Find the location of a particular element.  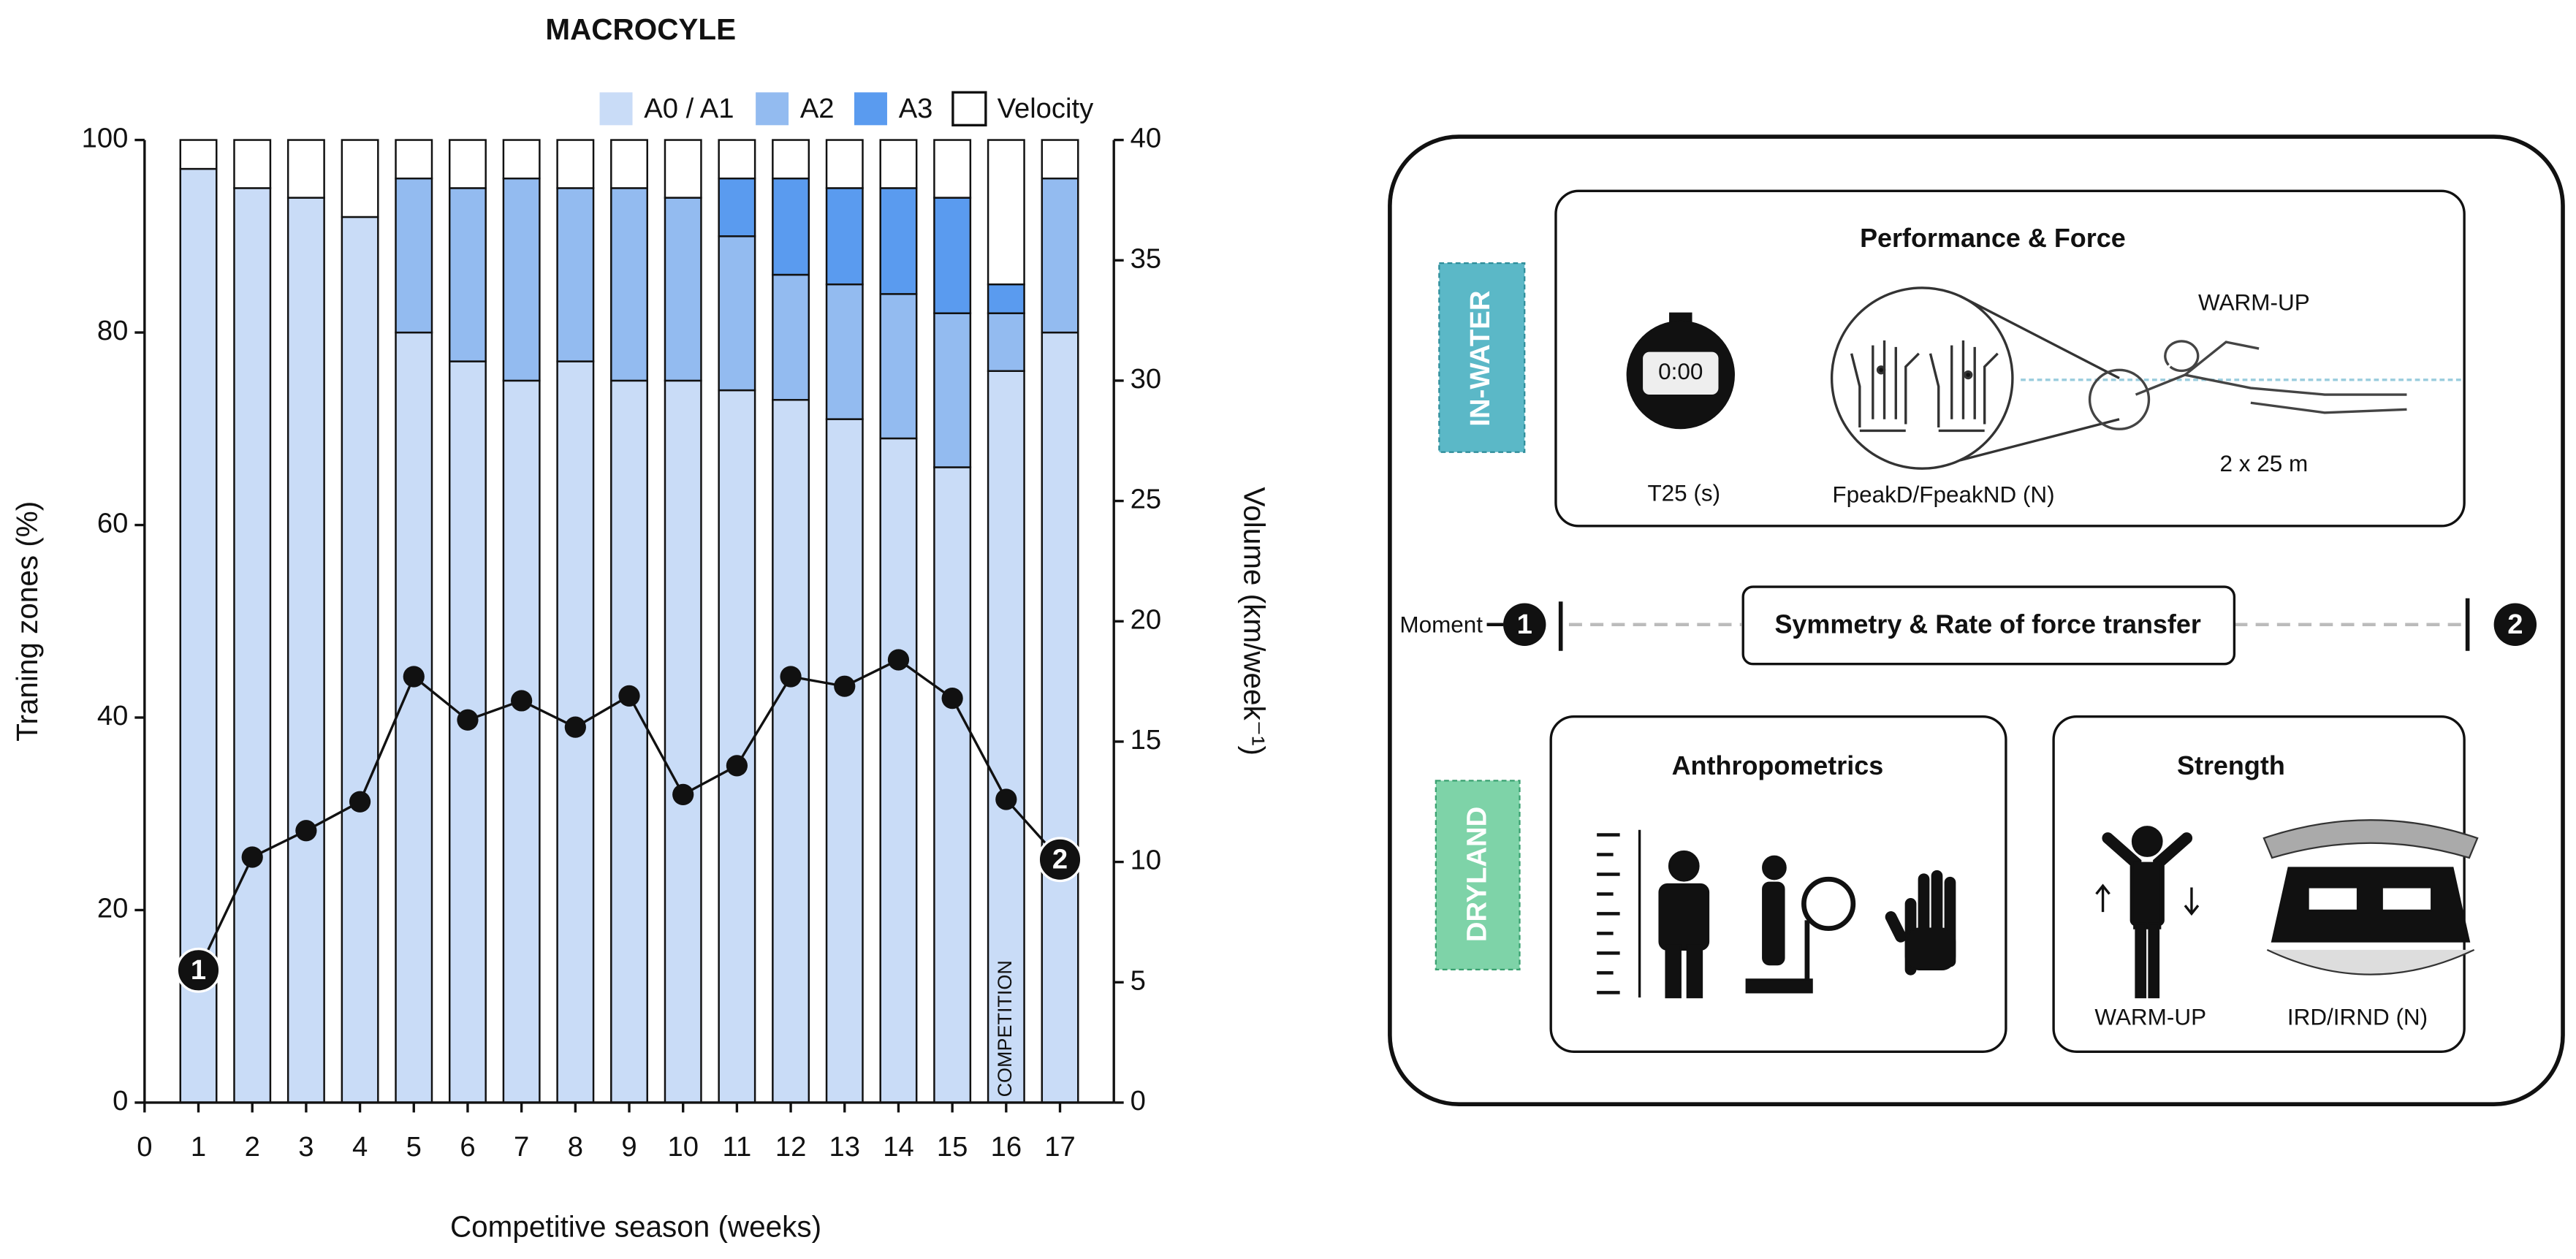

swimmer-icon is located at coordinates (2241, 385).